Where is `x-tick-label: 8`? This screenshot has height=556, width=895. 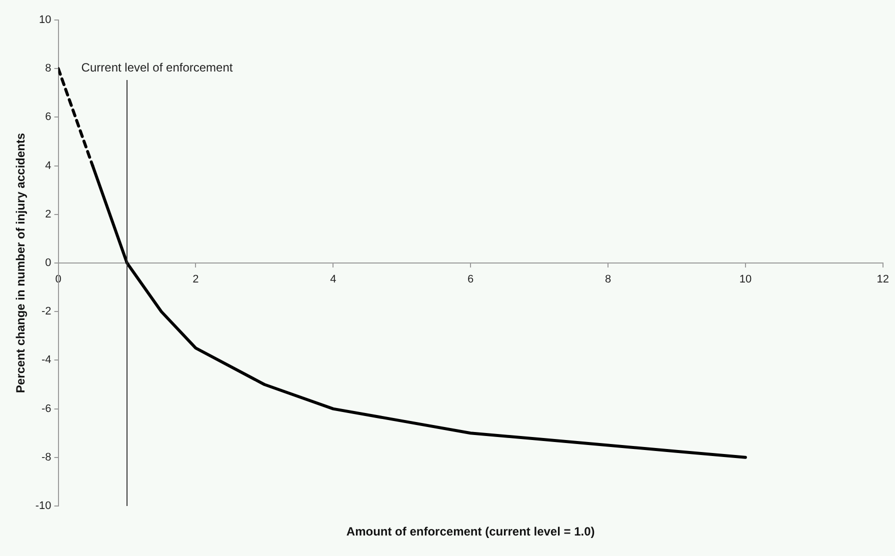
x-tick-label: 8 is located at coordinates (608, 280).